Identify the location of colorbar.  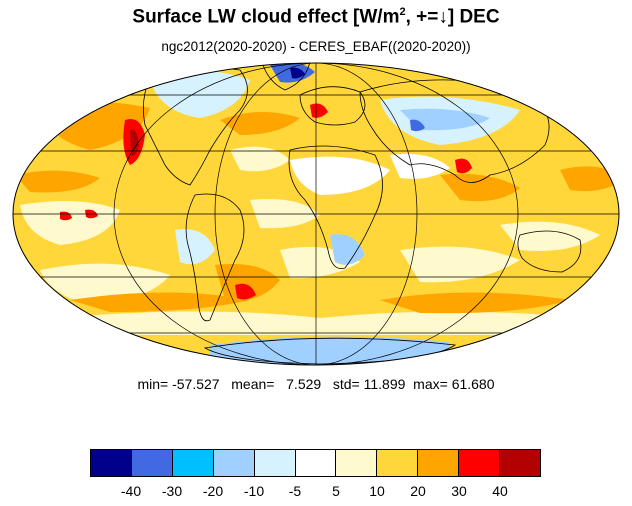
(315, 463).